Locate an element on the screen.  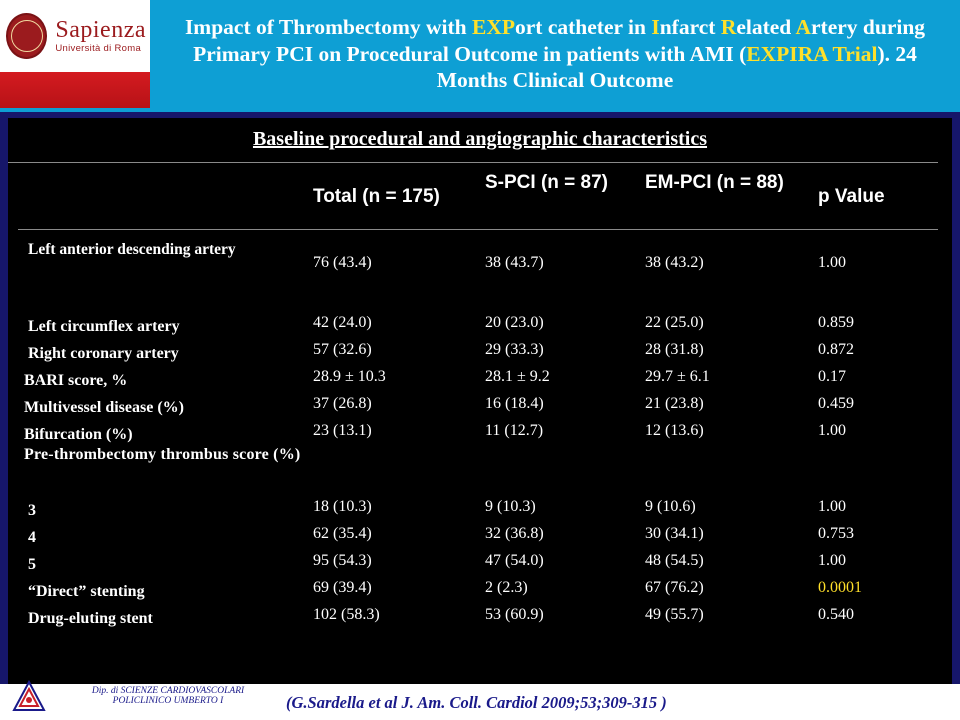
spci-cell: 38 (43.7) is located at coordinates (514, 262).